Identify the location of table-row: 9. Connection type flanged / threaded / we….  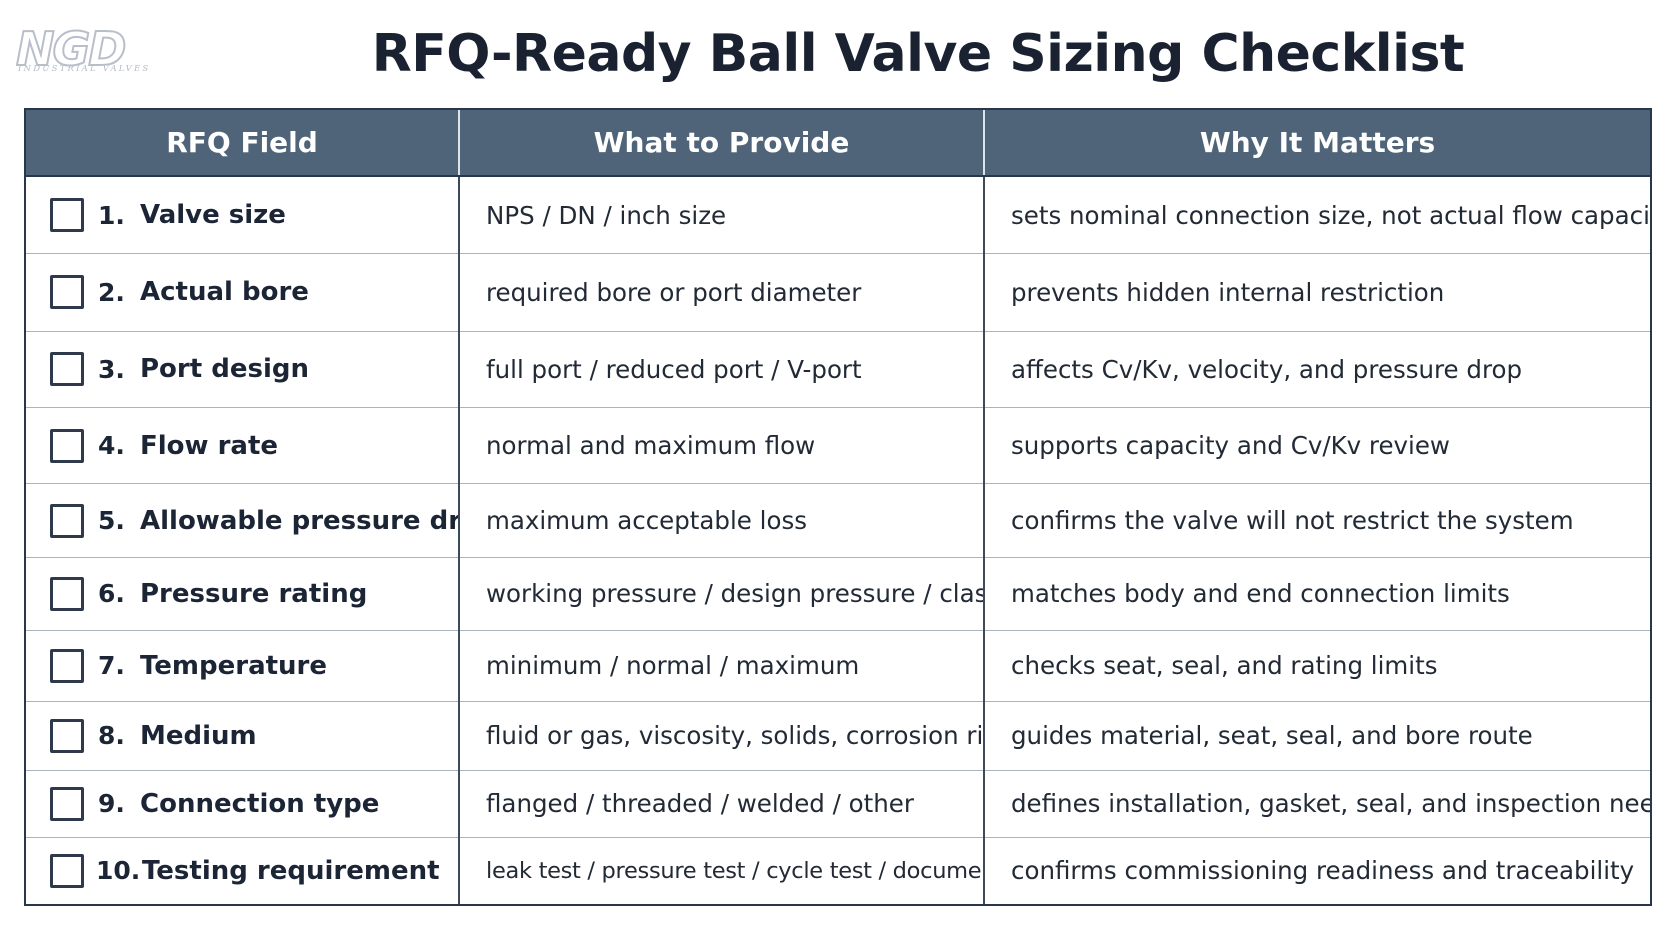
(838, 804).